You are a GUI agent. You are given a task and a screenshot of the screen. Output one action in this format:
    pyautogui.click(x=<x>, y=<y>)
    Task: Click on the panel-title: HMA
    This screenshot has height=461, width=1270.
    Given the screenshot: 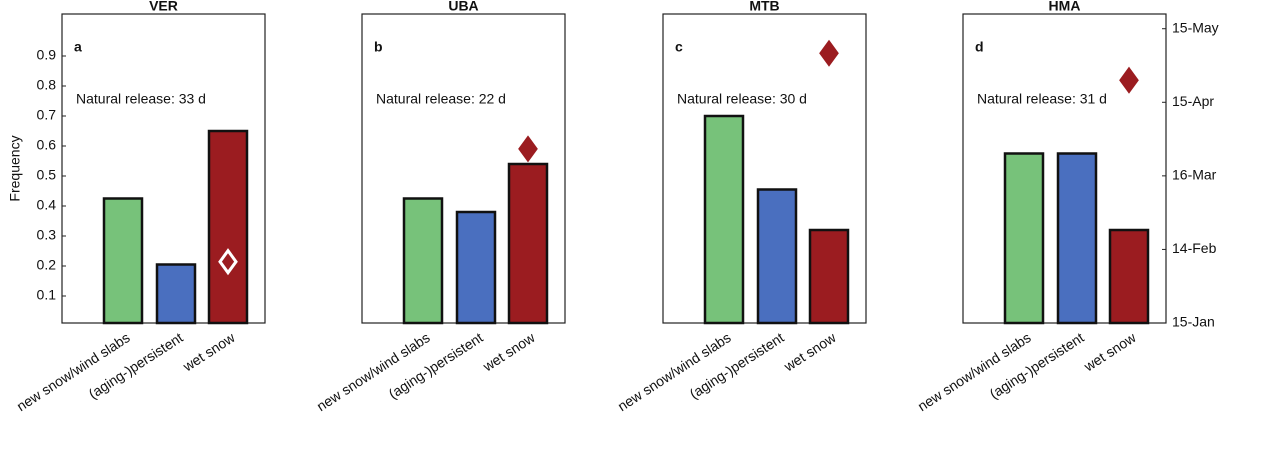 What is the action you would take?
    pyautogui.click(x=1065, y=7)
    